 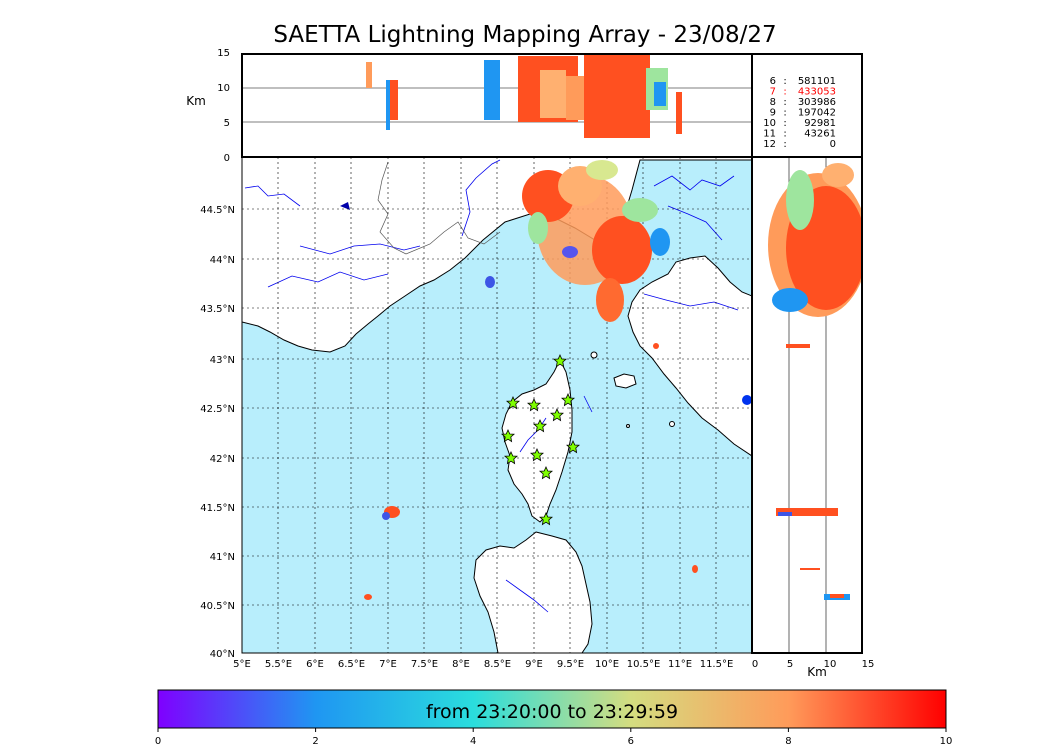 What do you see at coordinates (680, 664) in the screenshot?
I see `longitude-tick-label: 11°E` at bounding box center [680, 664].